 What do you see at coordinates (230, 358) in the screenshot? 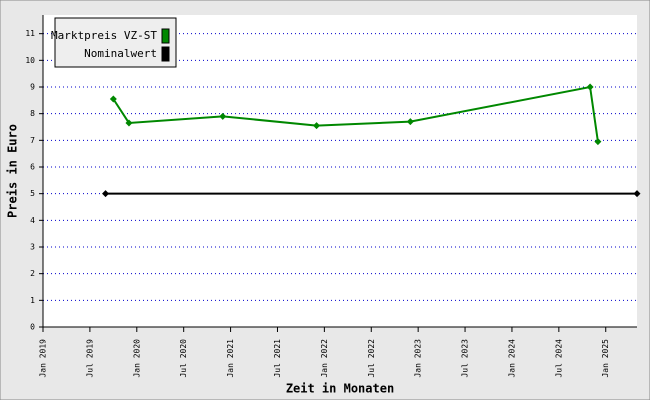
I see `x-tick-label: Jan 2021` at bounding box center [230, 358].